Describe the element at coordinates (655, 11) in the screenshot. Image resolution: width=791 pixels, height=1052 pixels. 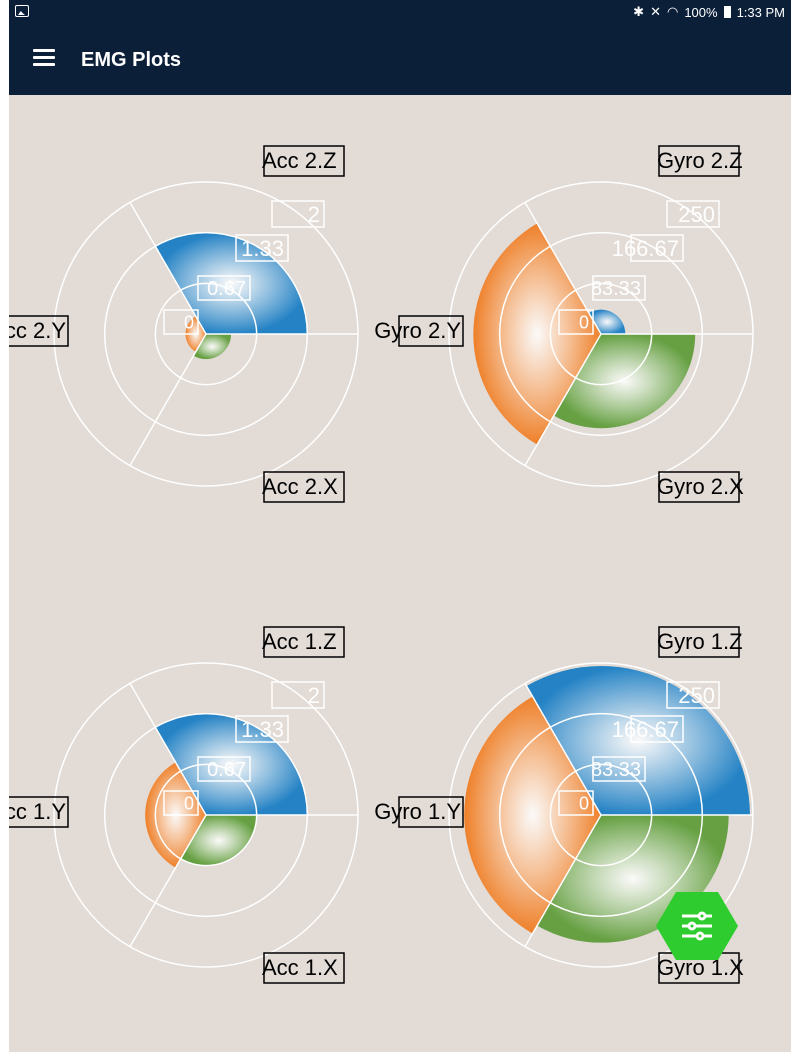
I see `mute-icon: ✕` at that location.